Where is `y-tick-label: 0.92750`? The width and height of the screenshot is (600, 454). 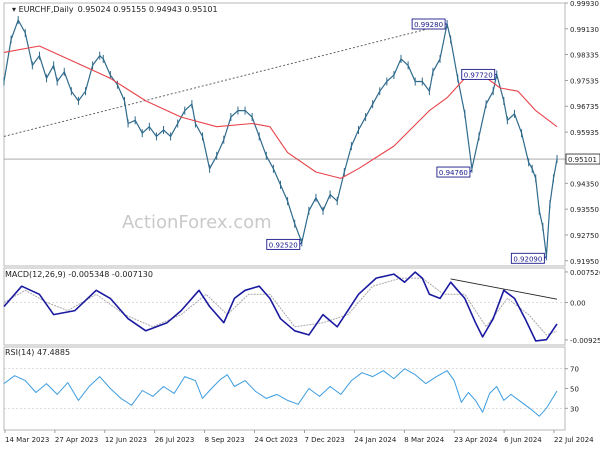
y-tick-label: 0.92750 is located at coordinates (584, 236).